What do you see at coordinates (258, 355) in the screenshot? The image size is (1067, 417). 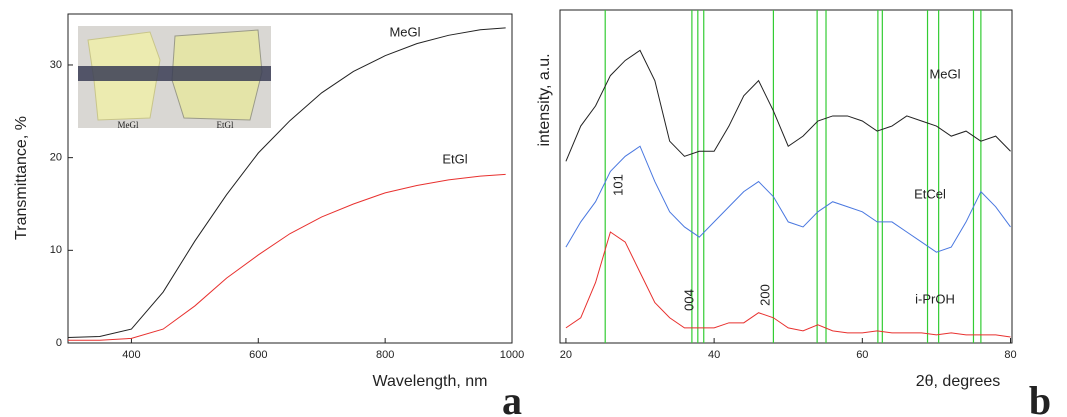 I see `x-tick-label: 600` at bounding box center [258, 355].